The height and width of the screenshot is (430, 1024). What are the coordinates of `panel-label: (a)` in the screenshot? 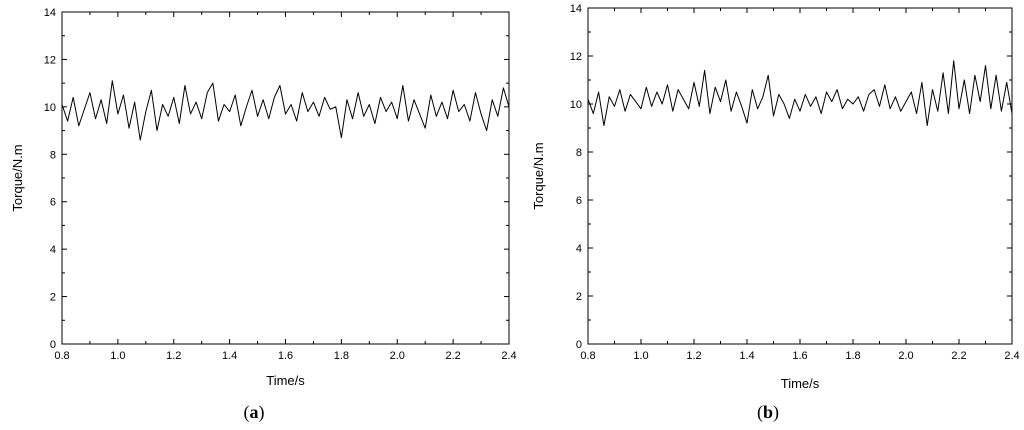 It's located at (254, 412).